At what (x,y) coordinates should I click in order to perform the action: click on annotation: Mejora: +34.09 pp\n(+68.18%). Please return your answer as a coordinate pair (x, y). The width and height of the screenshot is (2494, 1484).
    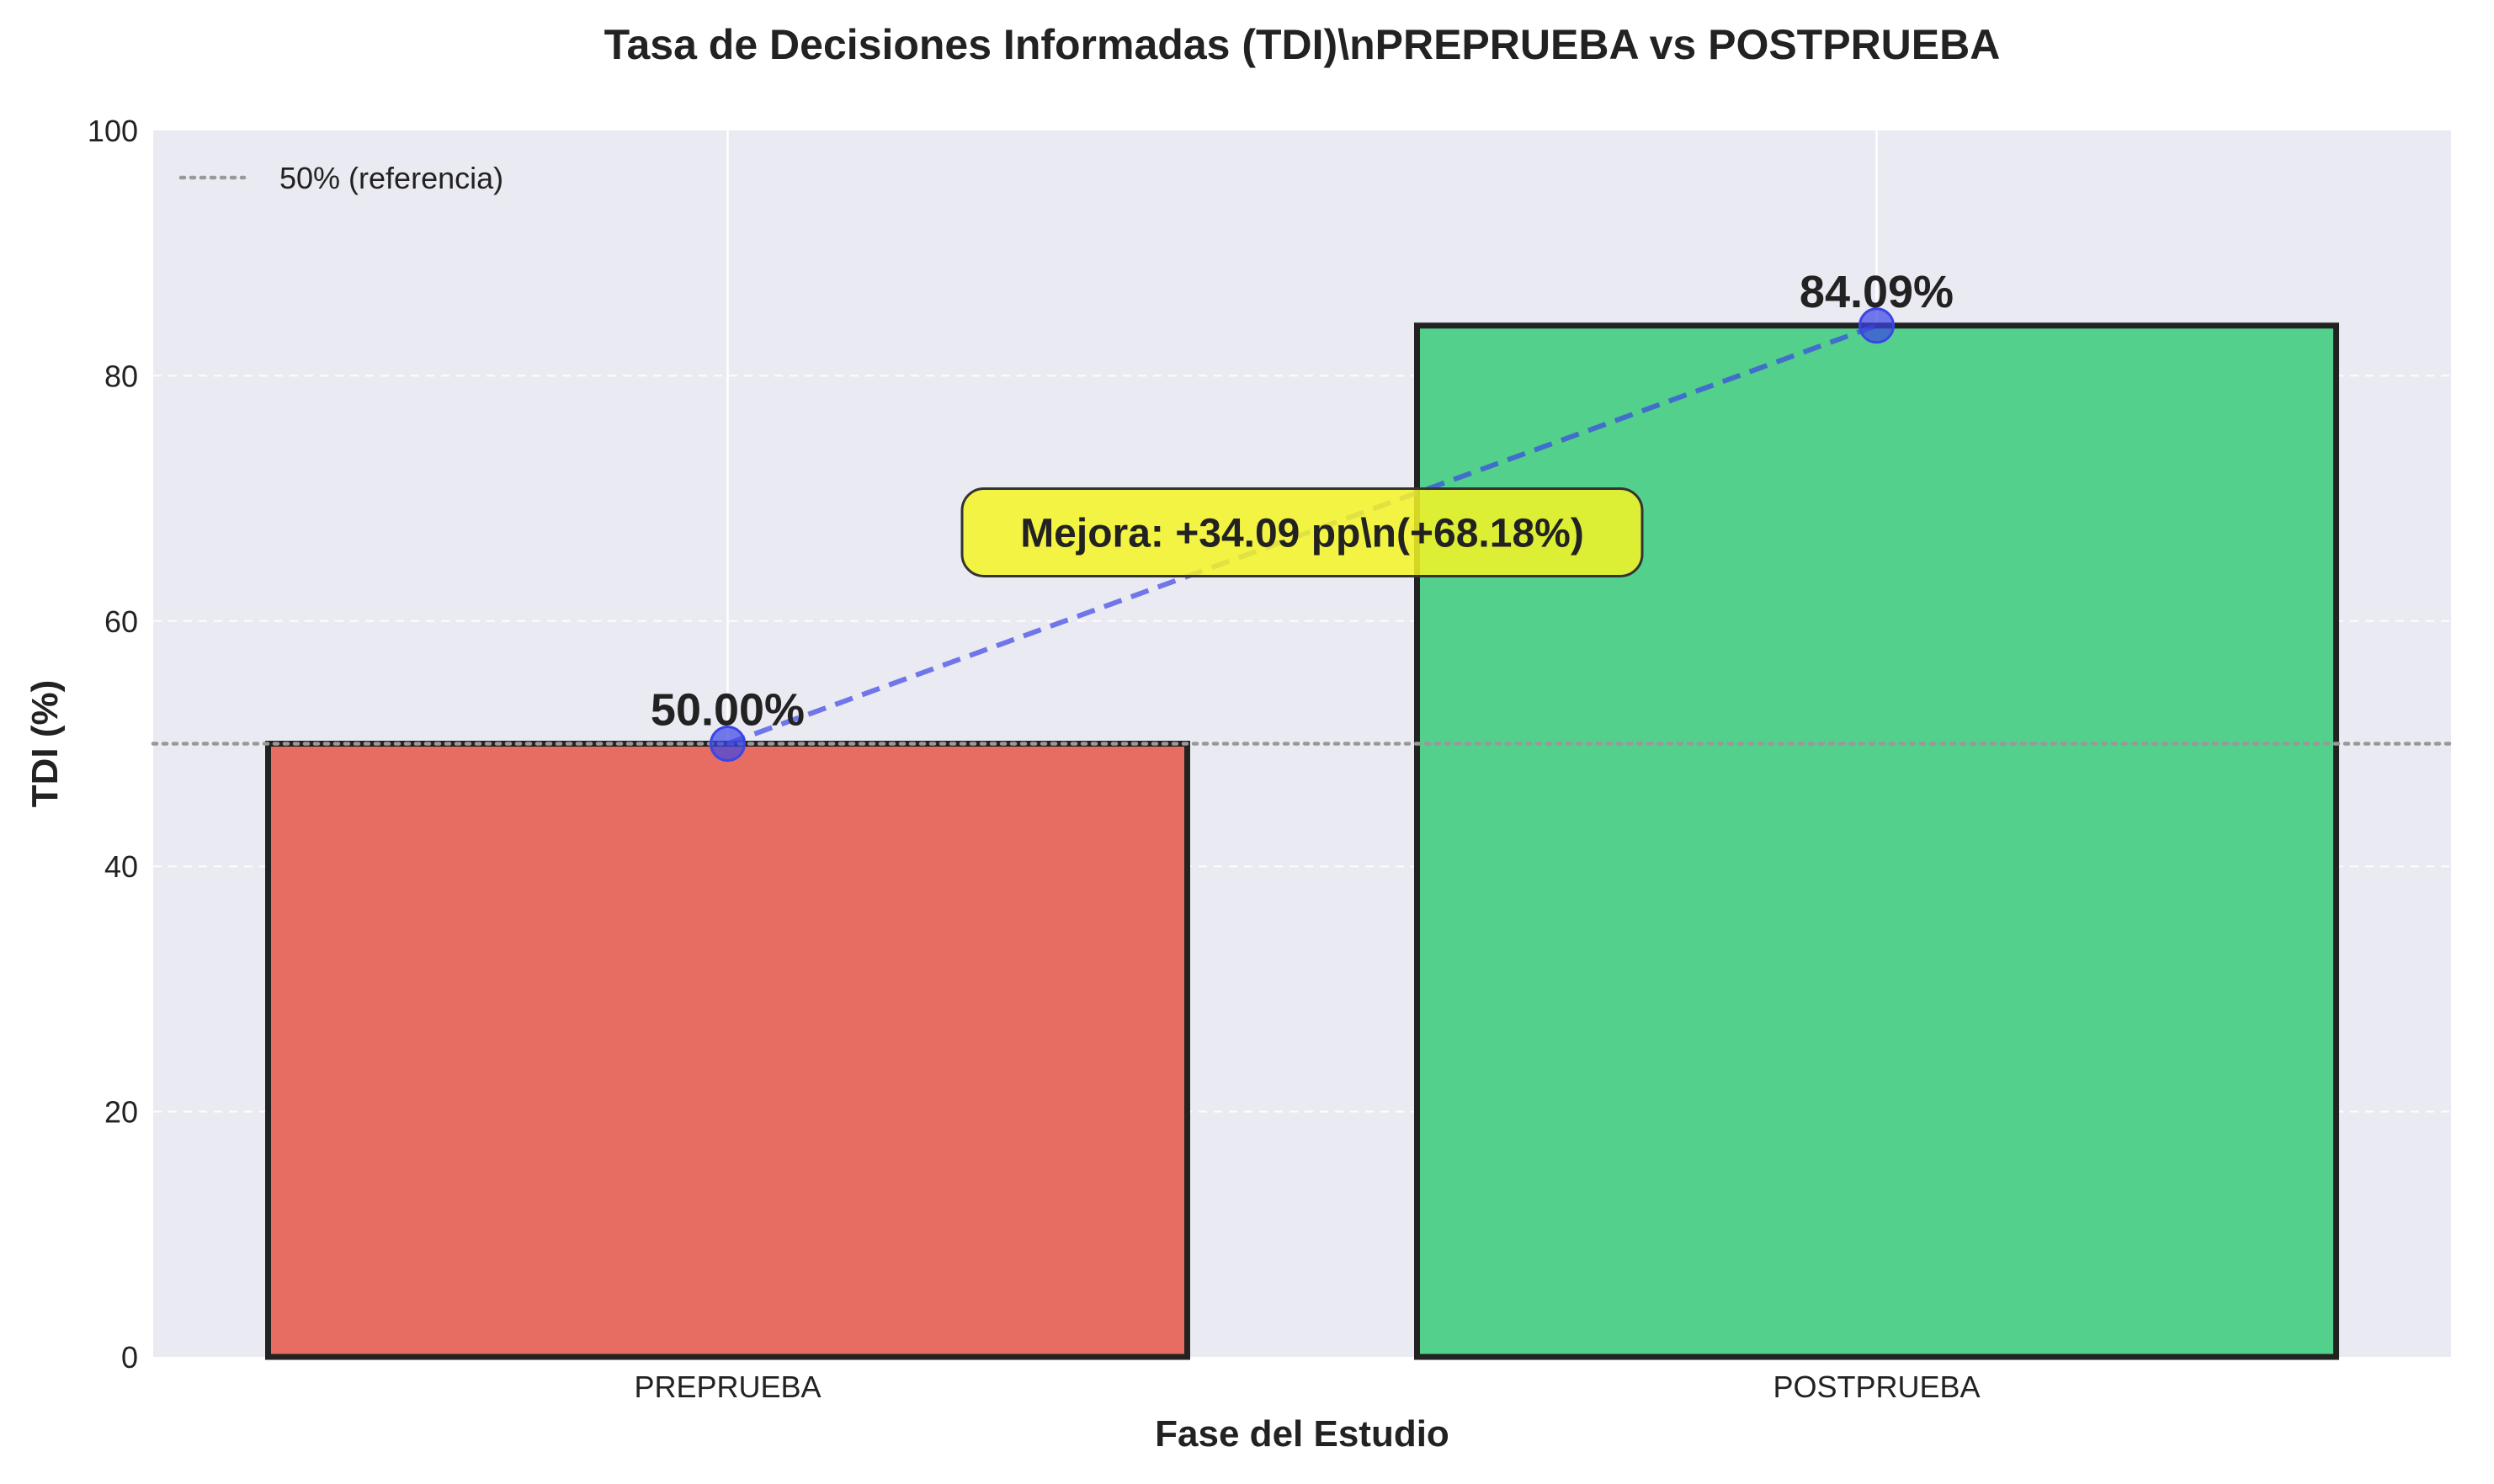
    Looking at the image, I should click on (1302, 532).